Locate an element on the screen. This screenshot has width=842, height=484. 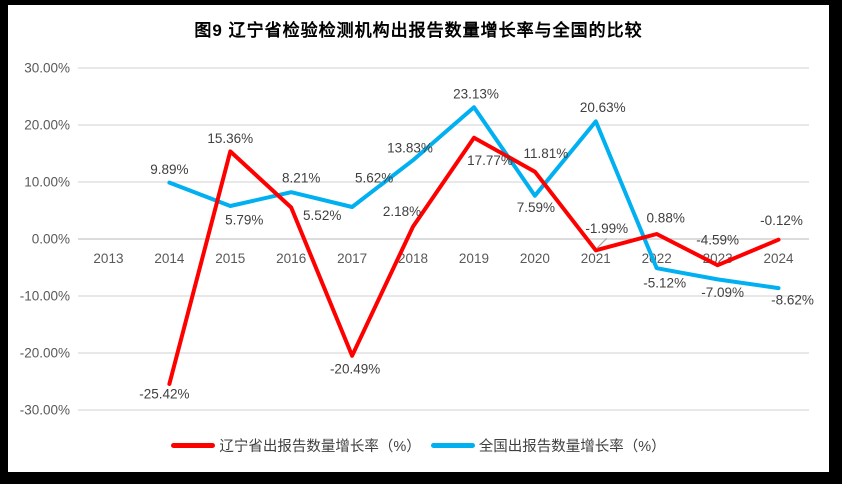
y-tick-label: -30.00% is located at coordinates (45, 410).